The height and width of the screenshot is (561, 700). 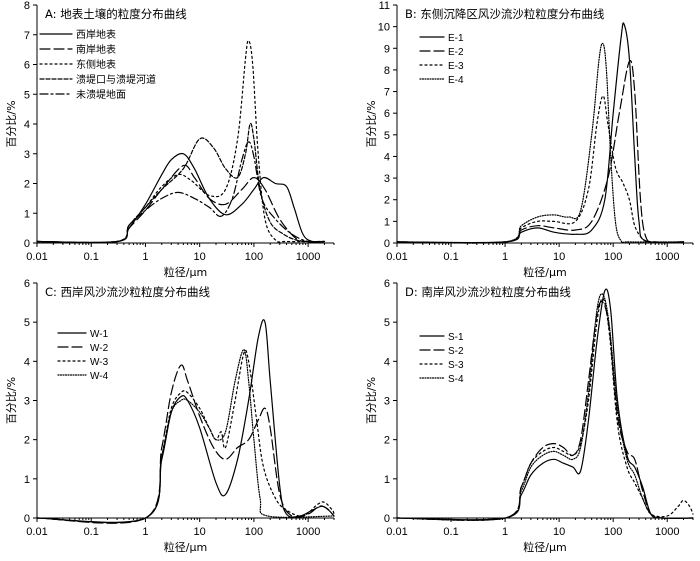 I want to click on legend-label: 溃堤口与溃堤河道, so click(x=116, y=79).